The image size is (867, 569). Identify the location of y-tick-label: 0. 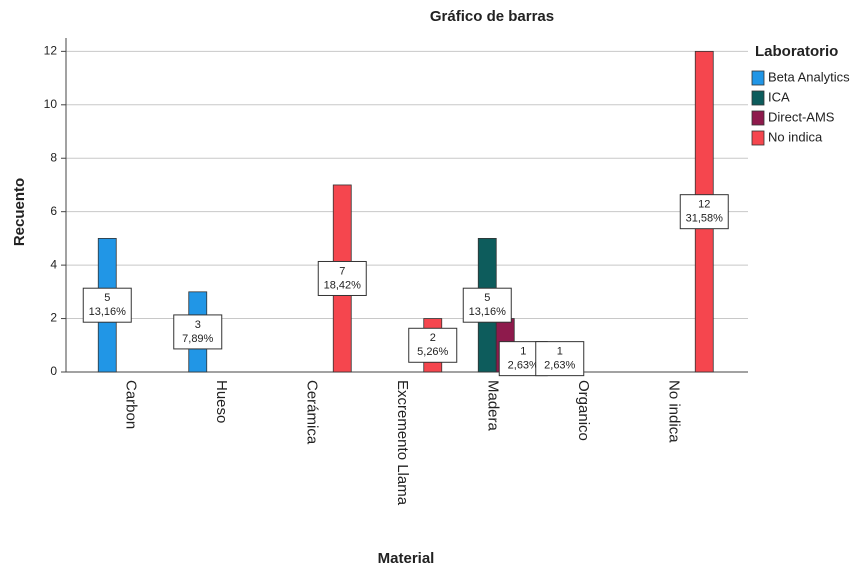
(53, 371).